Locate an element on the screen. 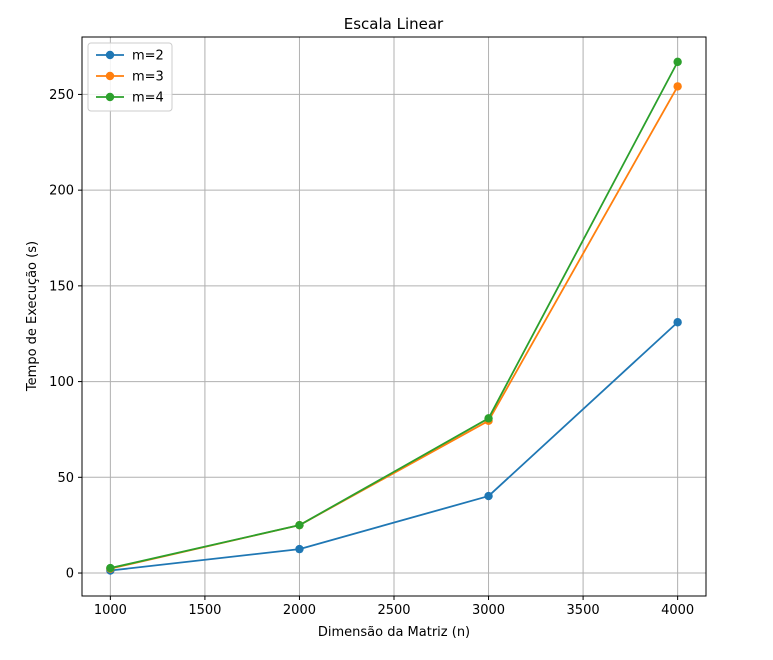 Image resolution: width=773 pixels, height=660 pixels. y-tick-label: 200 is located at coordinates (61, 191).